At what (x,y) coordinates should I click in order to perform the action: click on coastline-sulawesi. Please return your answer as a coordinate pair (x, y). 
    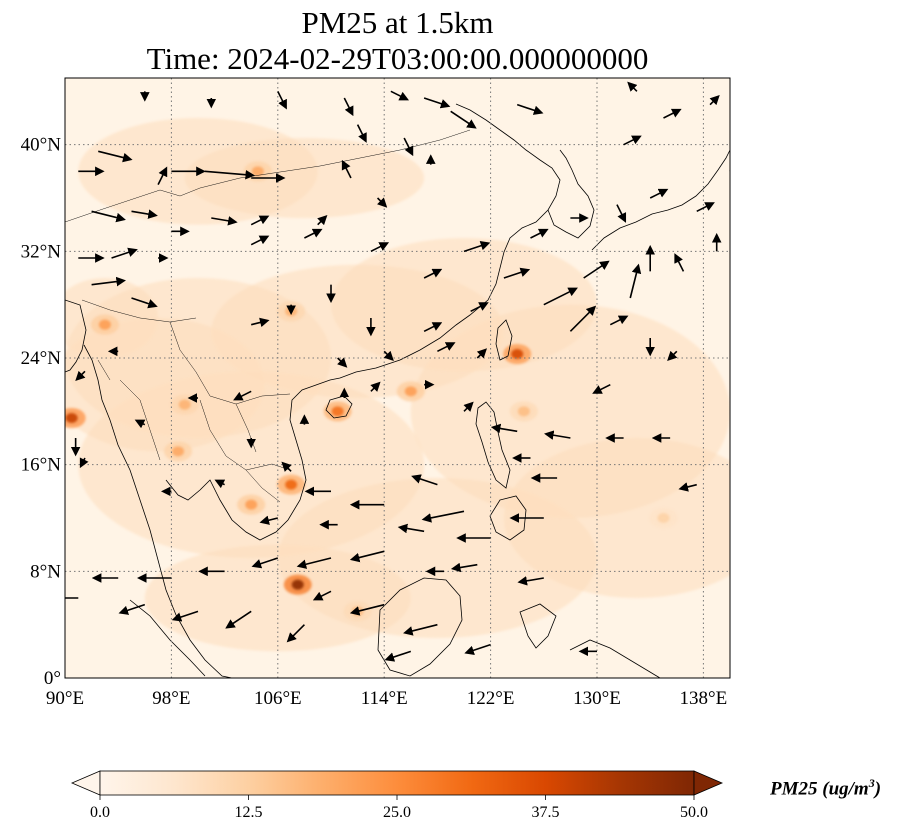
    Looking at the image, I should click on (538, 626).